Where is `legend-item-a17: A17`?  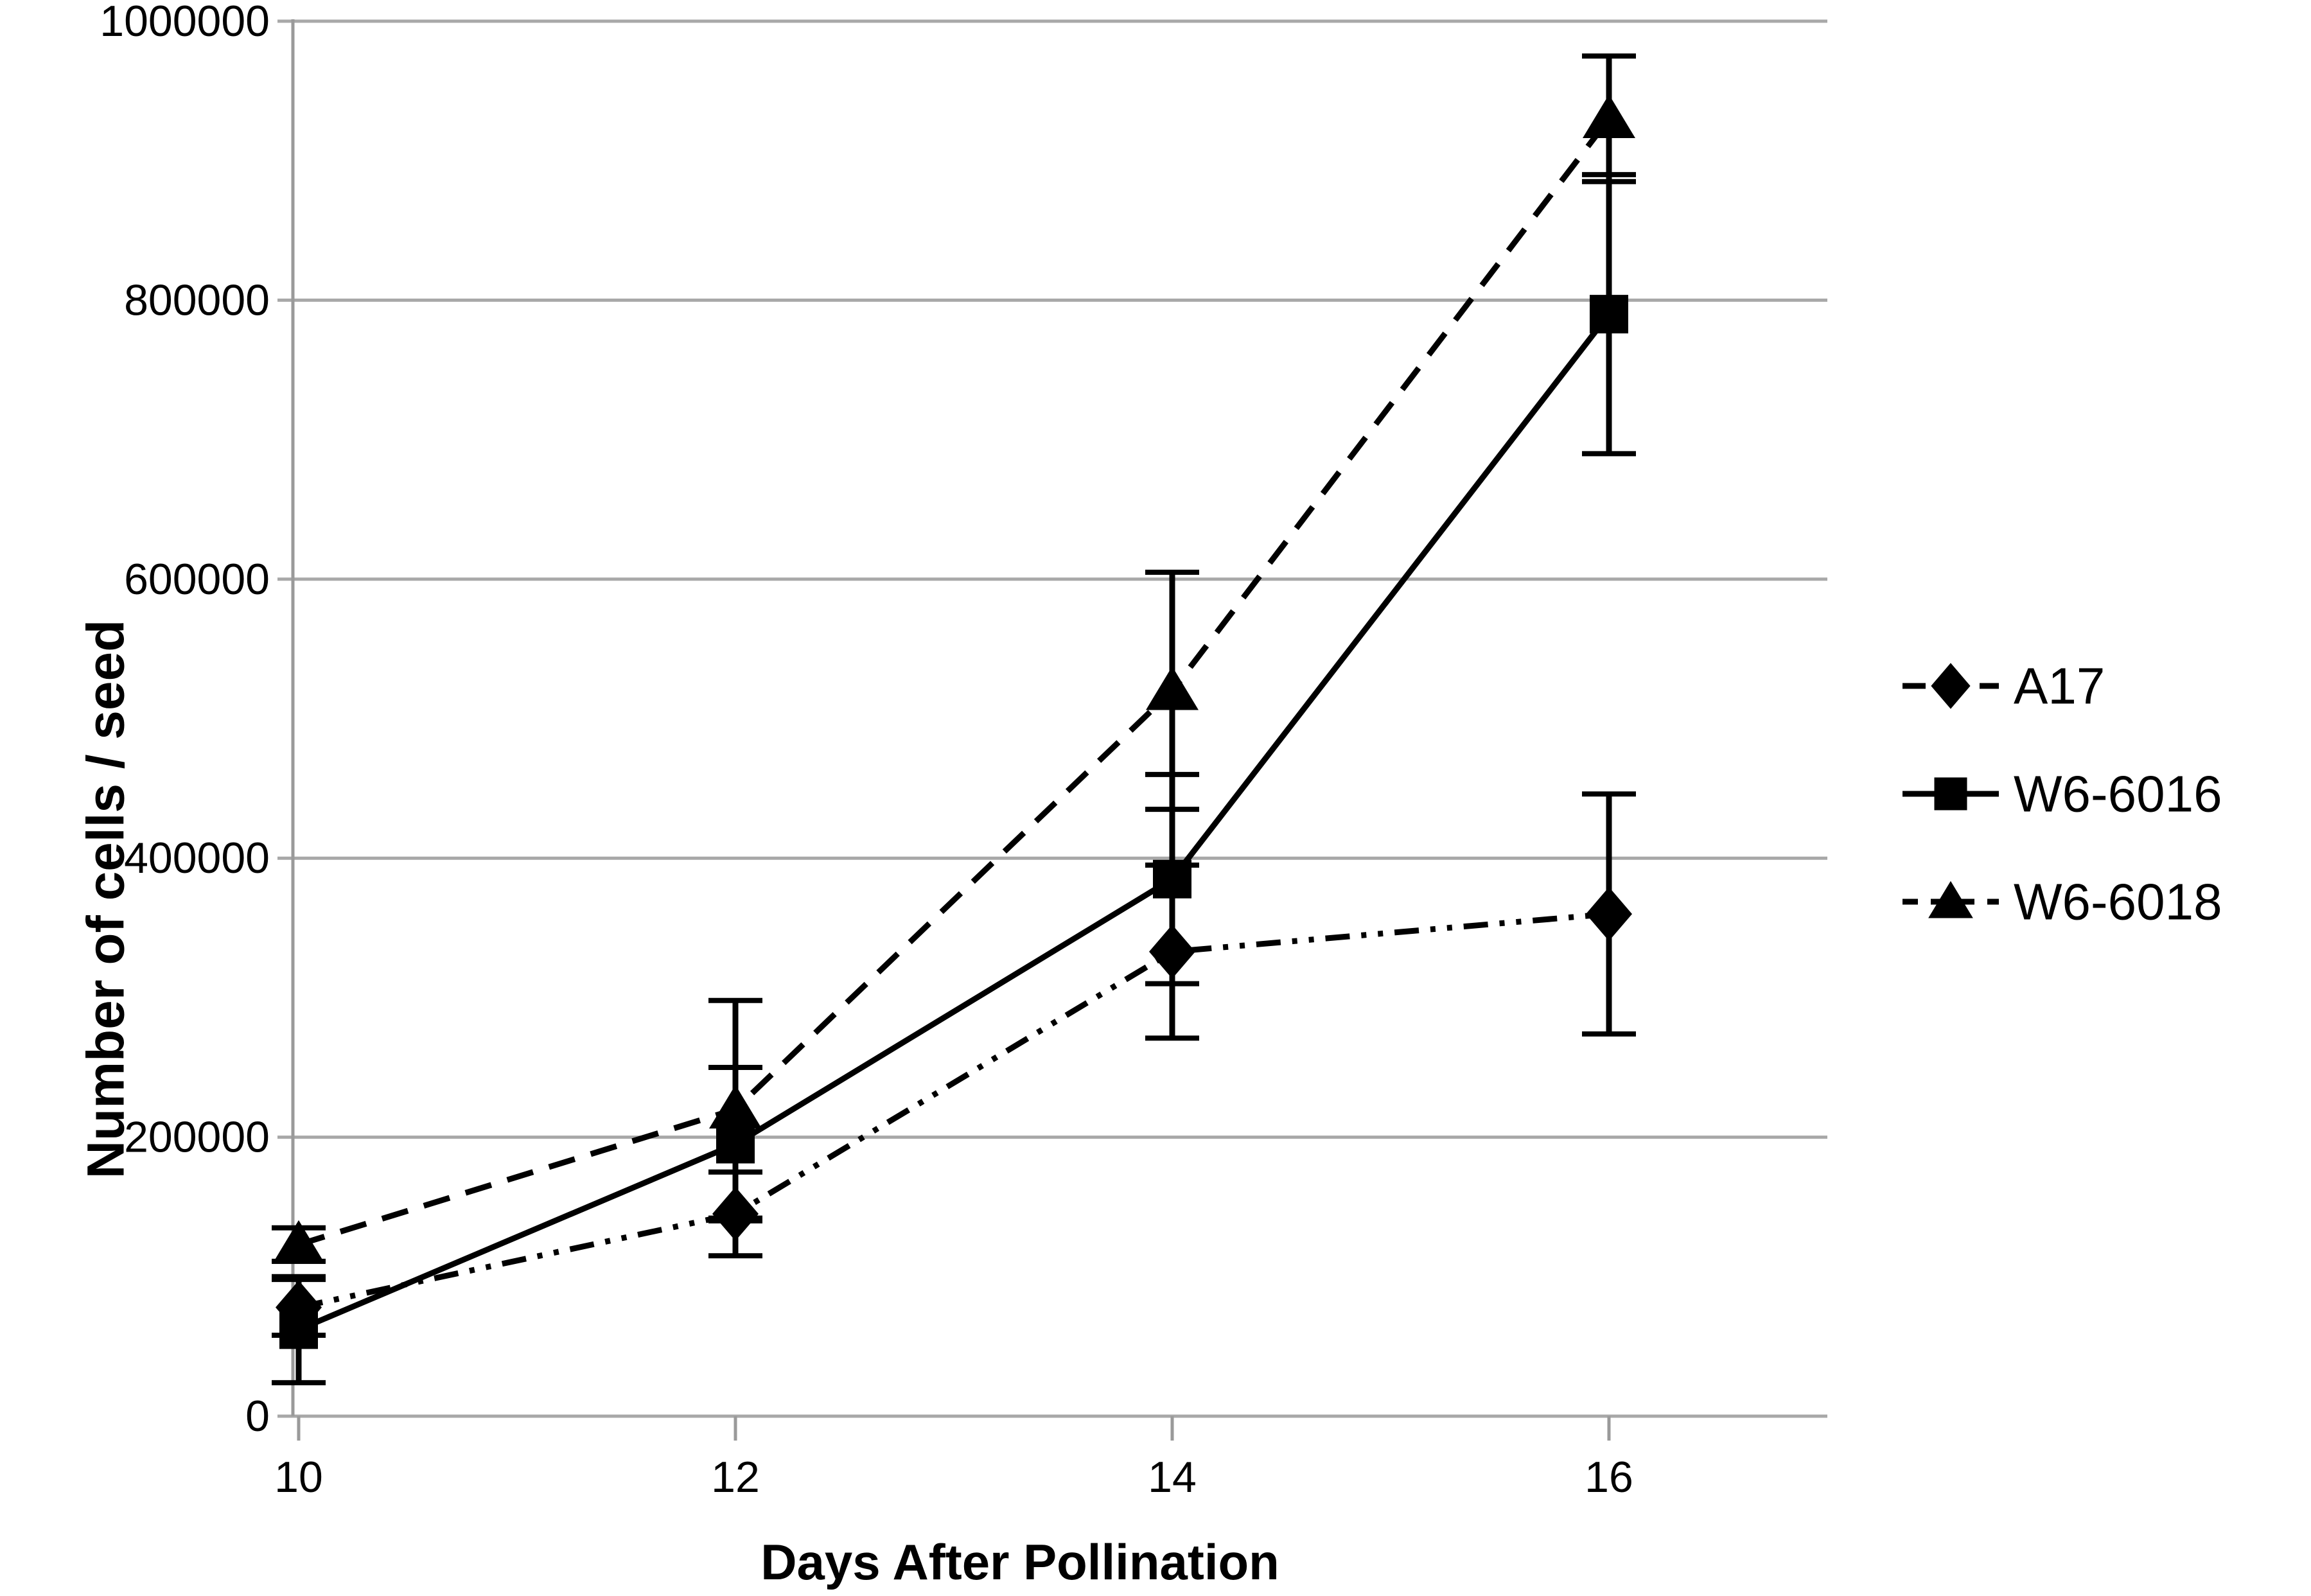 legend-item-a17: A17 is located at coordinates (2003, 686).